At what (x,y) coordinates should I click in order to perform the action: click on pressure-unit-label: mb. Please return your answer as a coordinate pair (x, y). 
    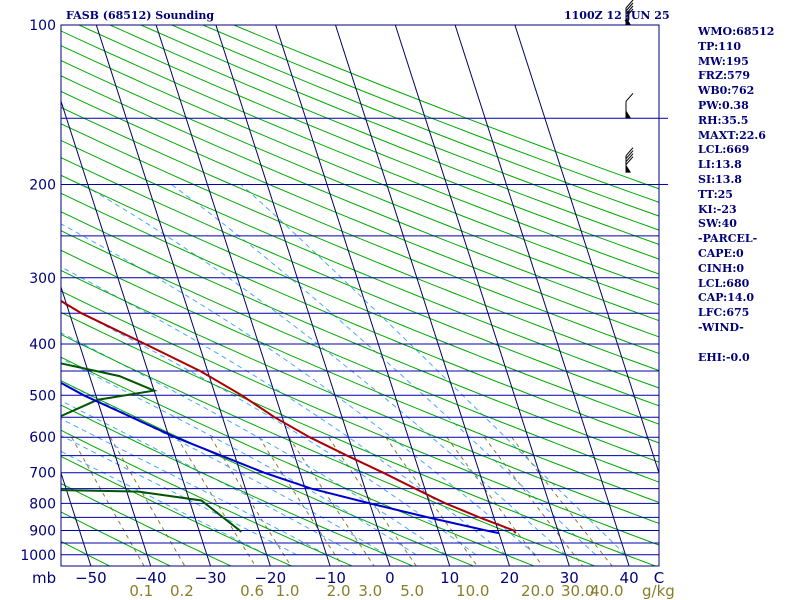
    Looking at the image, I should click on (44, 578).